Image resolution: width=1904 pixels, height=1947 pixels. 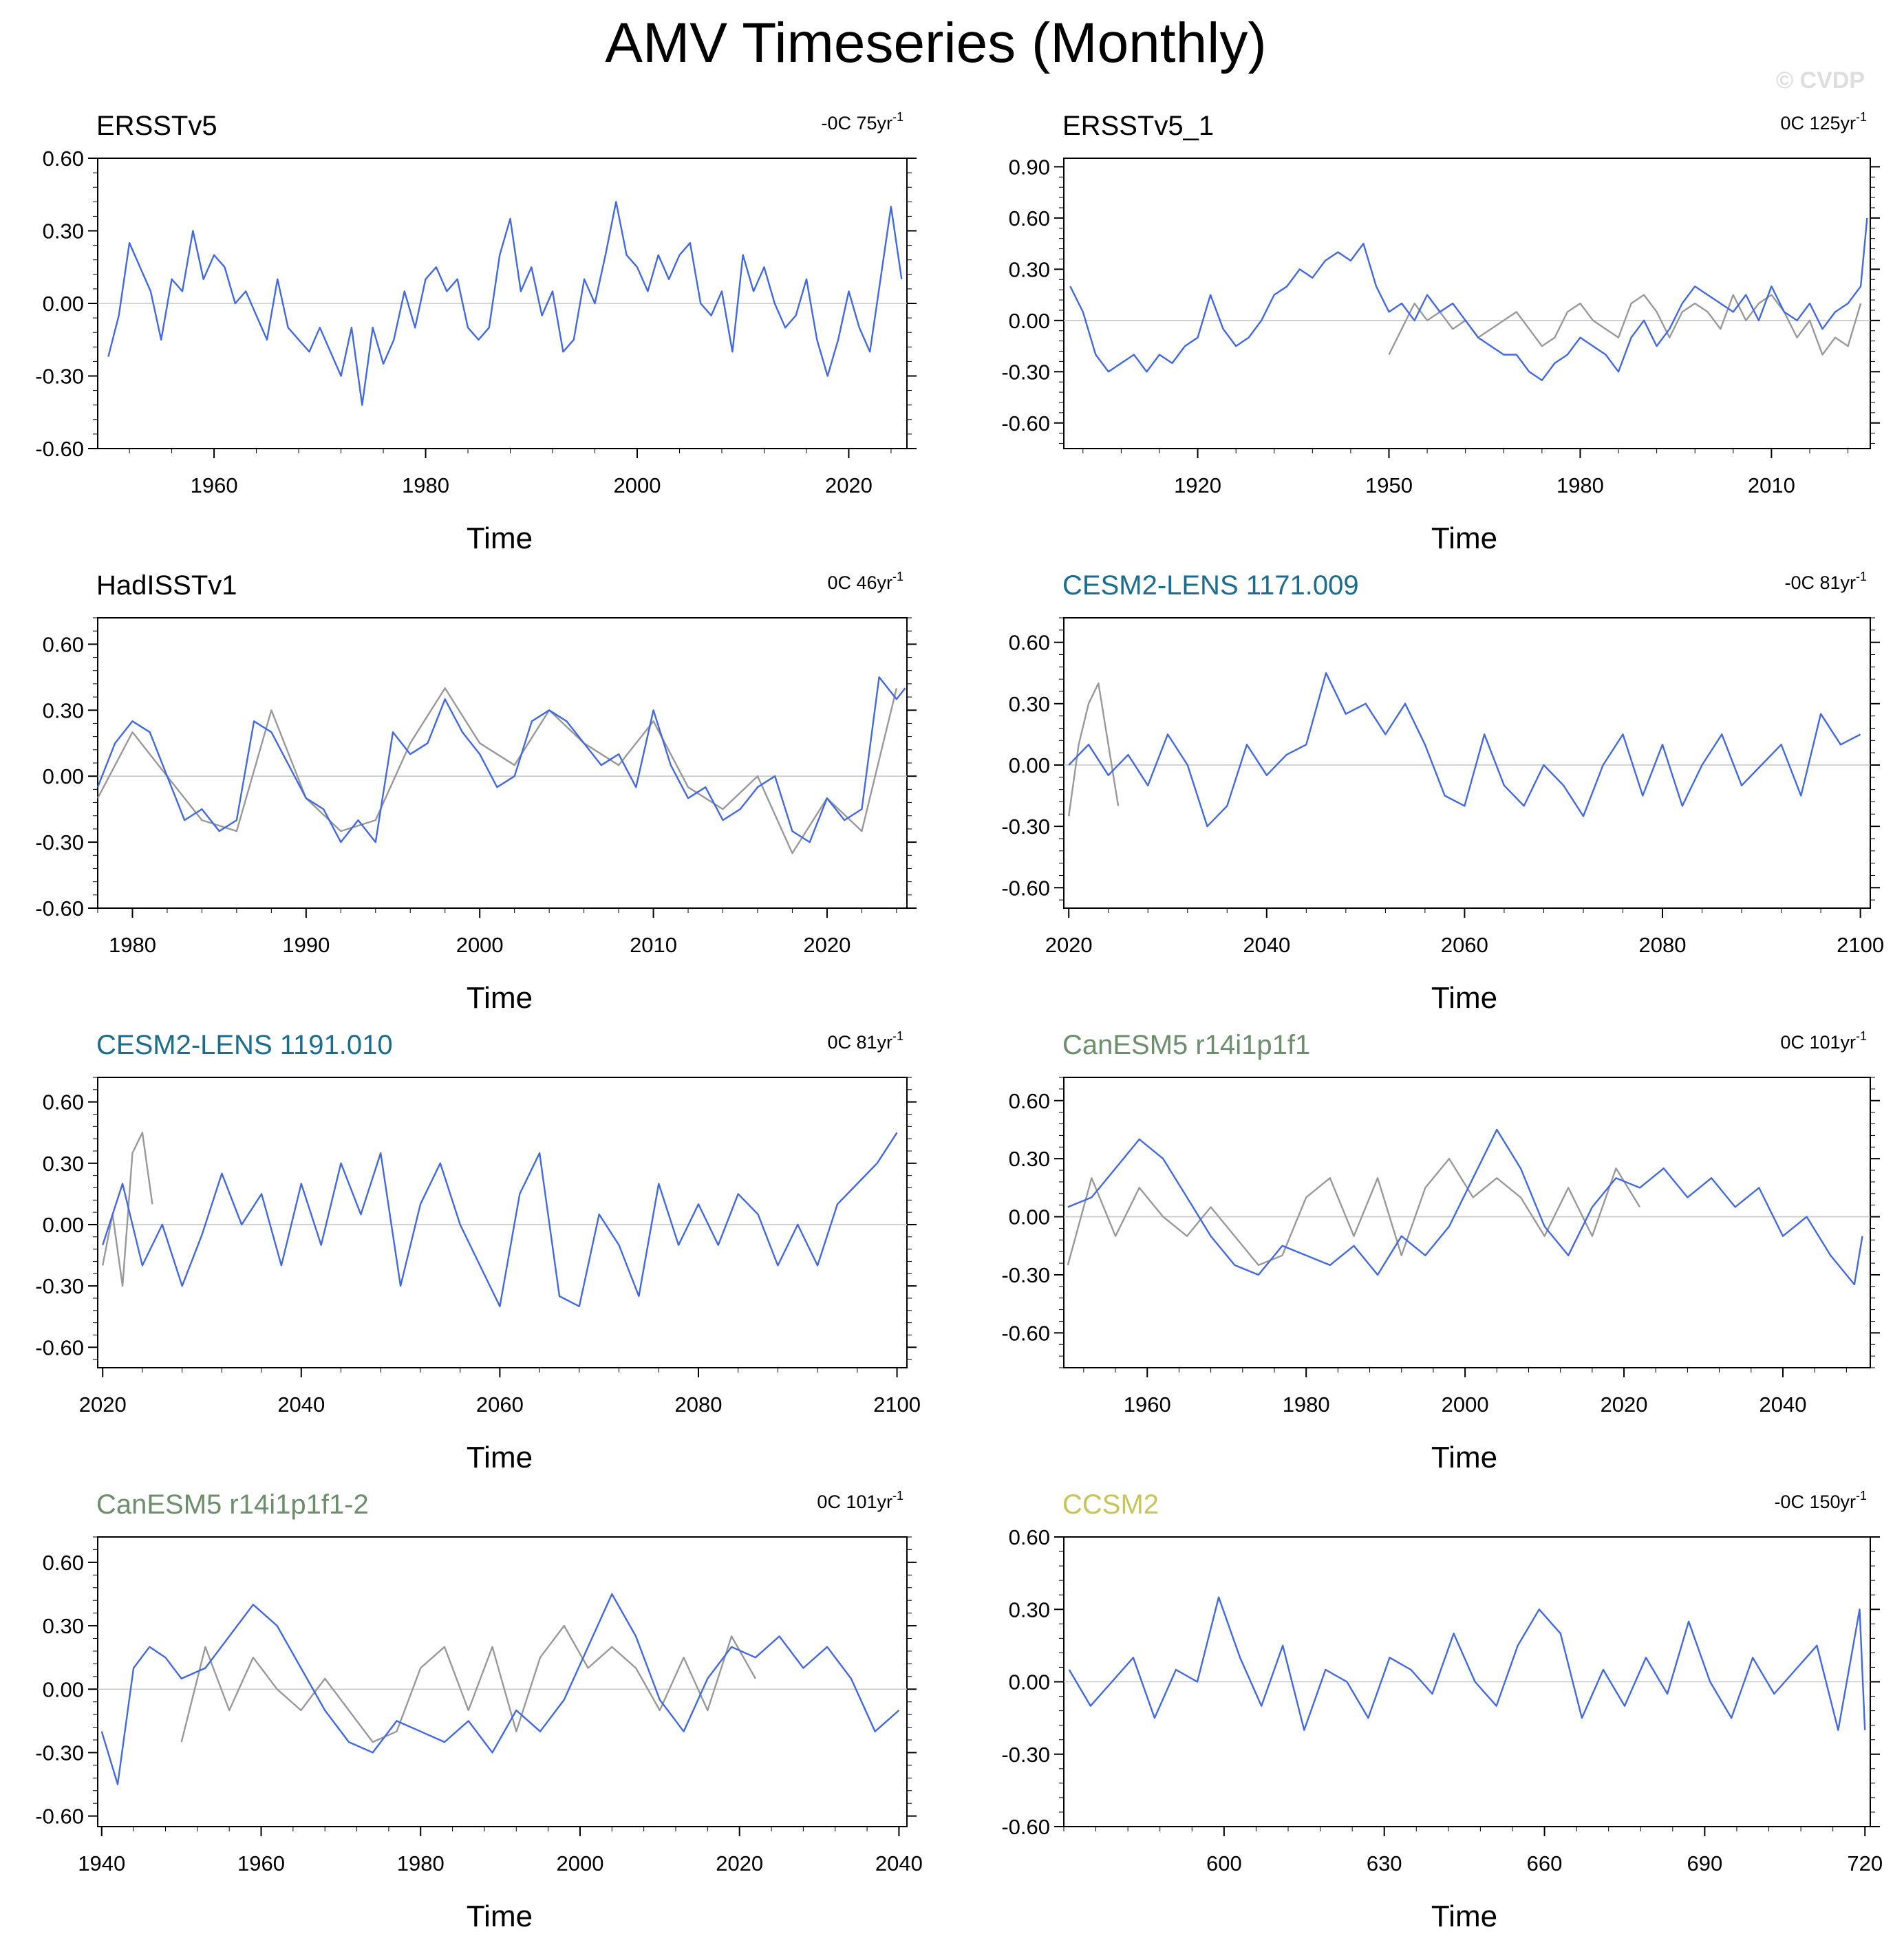 I want to click on x-tick-label: 2080, so click(x=698, y=1404).